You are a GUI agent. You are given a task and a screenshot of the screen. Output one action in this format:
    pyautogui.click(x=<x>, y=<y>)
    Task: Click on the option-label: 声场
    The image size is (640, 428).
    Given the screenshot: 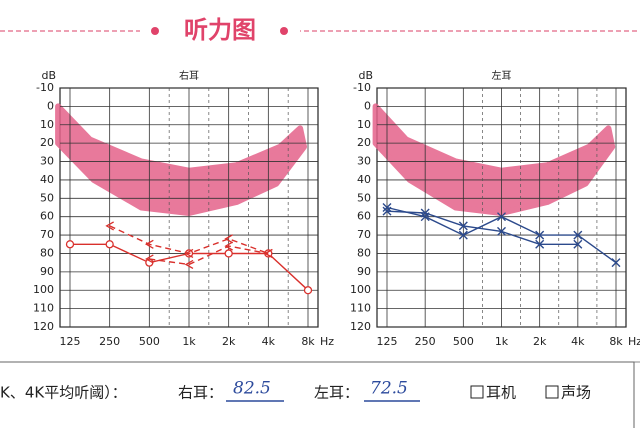 What is the action you would take?
    pyautogui.click(x=576, y=393)
    